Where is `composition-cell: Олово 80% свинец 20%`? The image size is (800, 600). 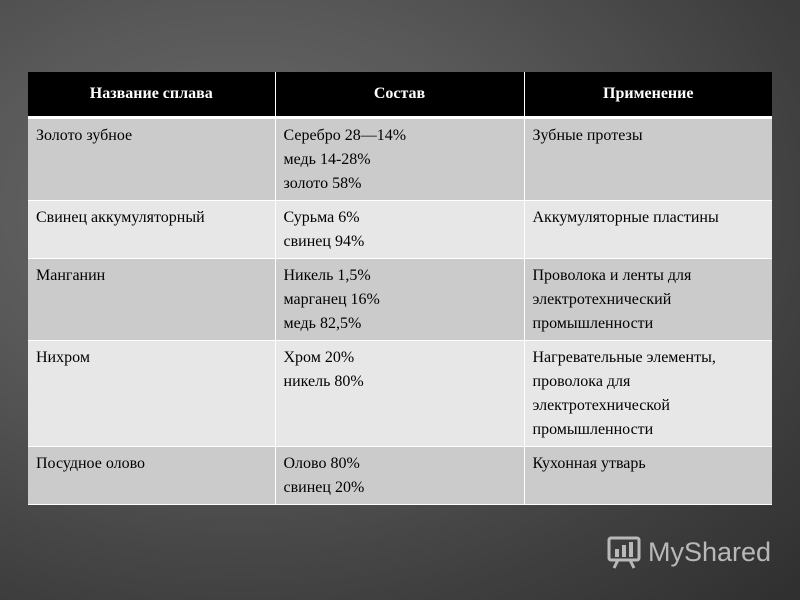 composition-cell: Олово 80% свинец 20% is located at coordinates (400, 475).